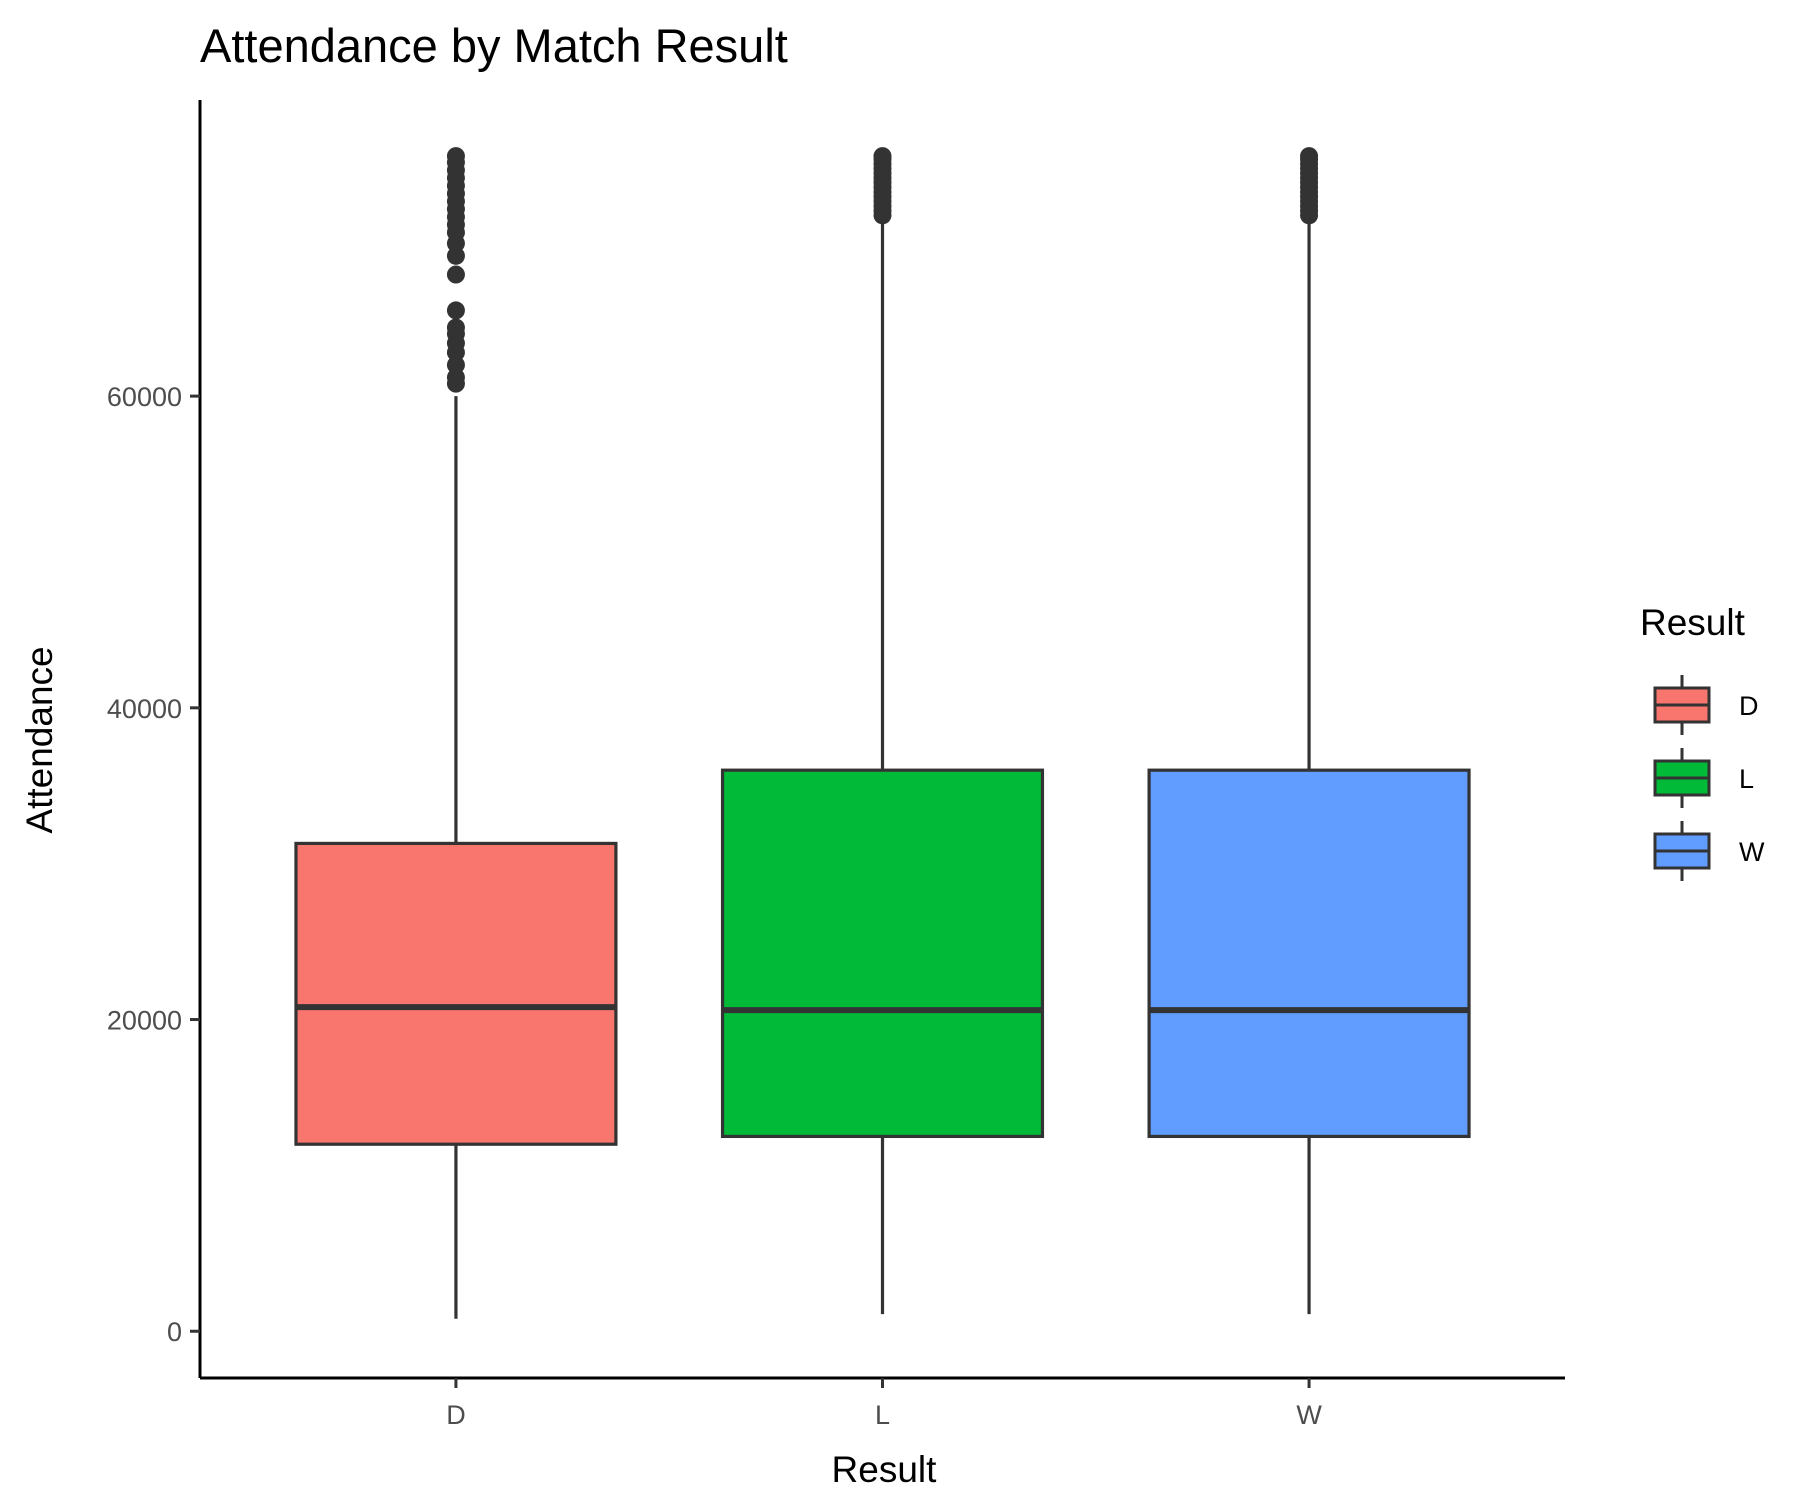 The image size is (1800, 1500). What do you see at coordinates (882, 953) in the screenshot?
I see `box-l` at bounding box center [882, 953].